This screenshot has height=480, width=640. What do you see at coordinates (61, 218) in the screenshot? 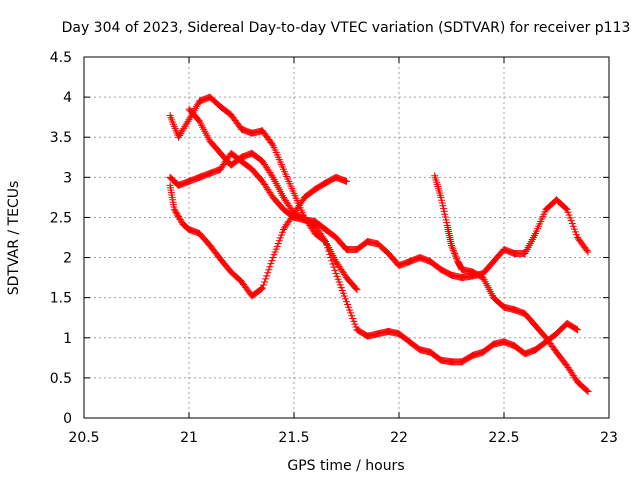
I see `y-tick-label: 2.5` at bounding box center [61, 218].